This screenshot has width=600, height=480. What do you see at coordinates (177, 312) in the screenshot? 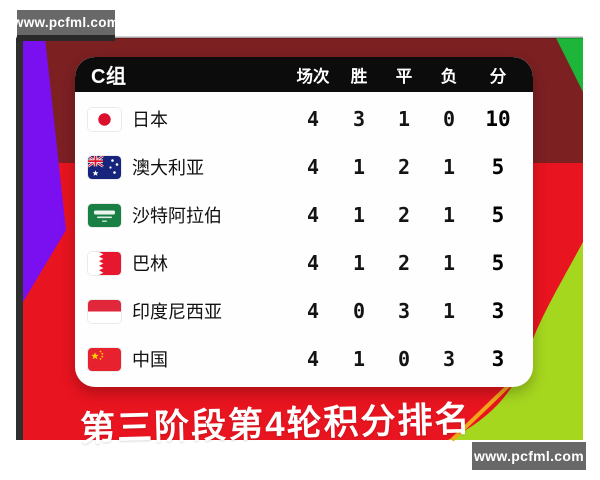
I see `team-name: 印度尼西亚` at bounding box center [177, 312].